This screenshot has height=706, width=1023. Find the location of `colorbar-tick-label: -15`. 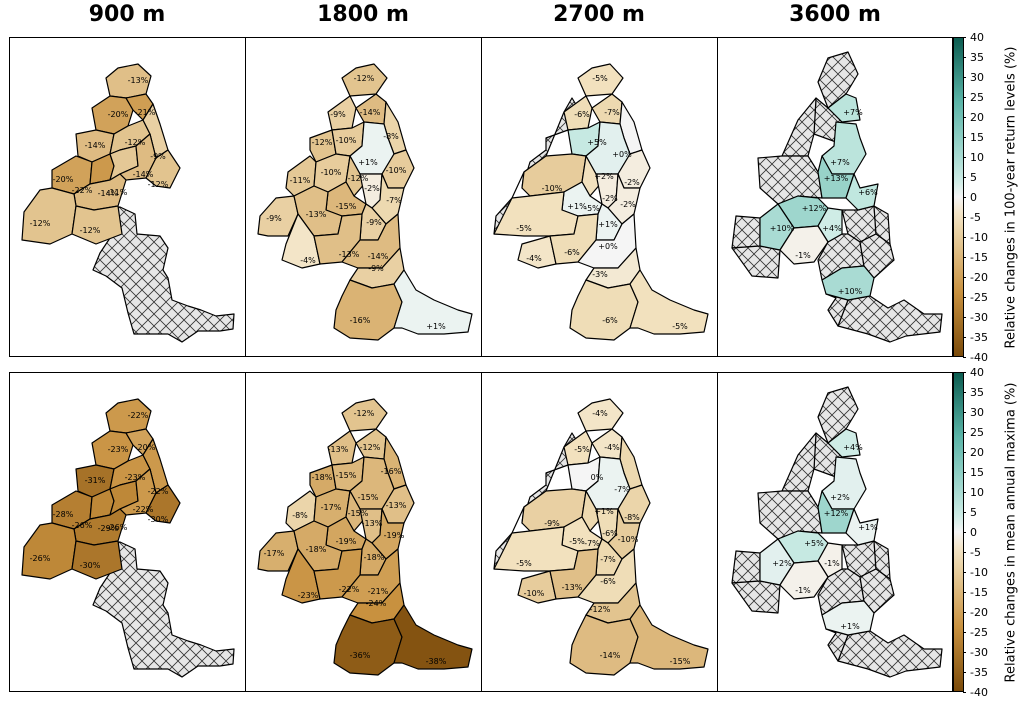

colorbar-tick-label: -15 is located at coordinates (975, 592).